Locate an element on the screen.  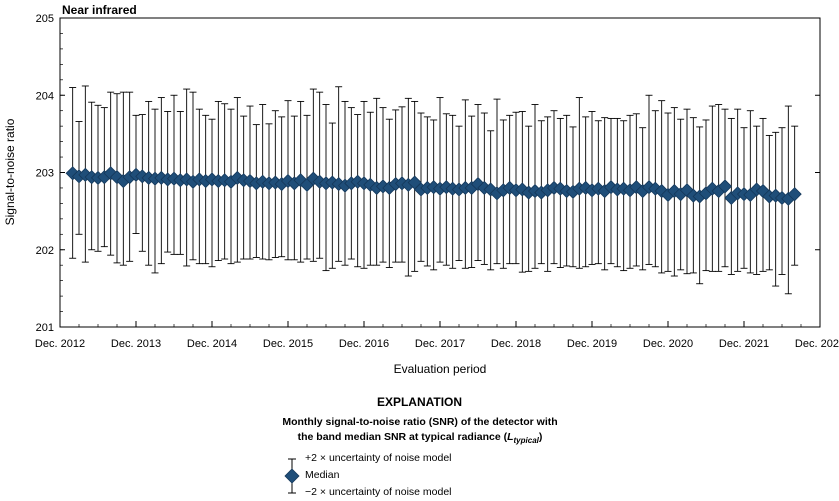
legend-median-marker is located at coordinates (292, 476).